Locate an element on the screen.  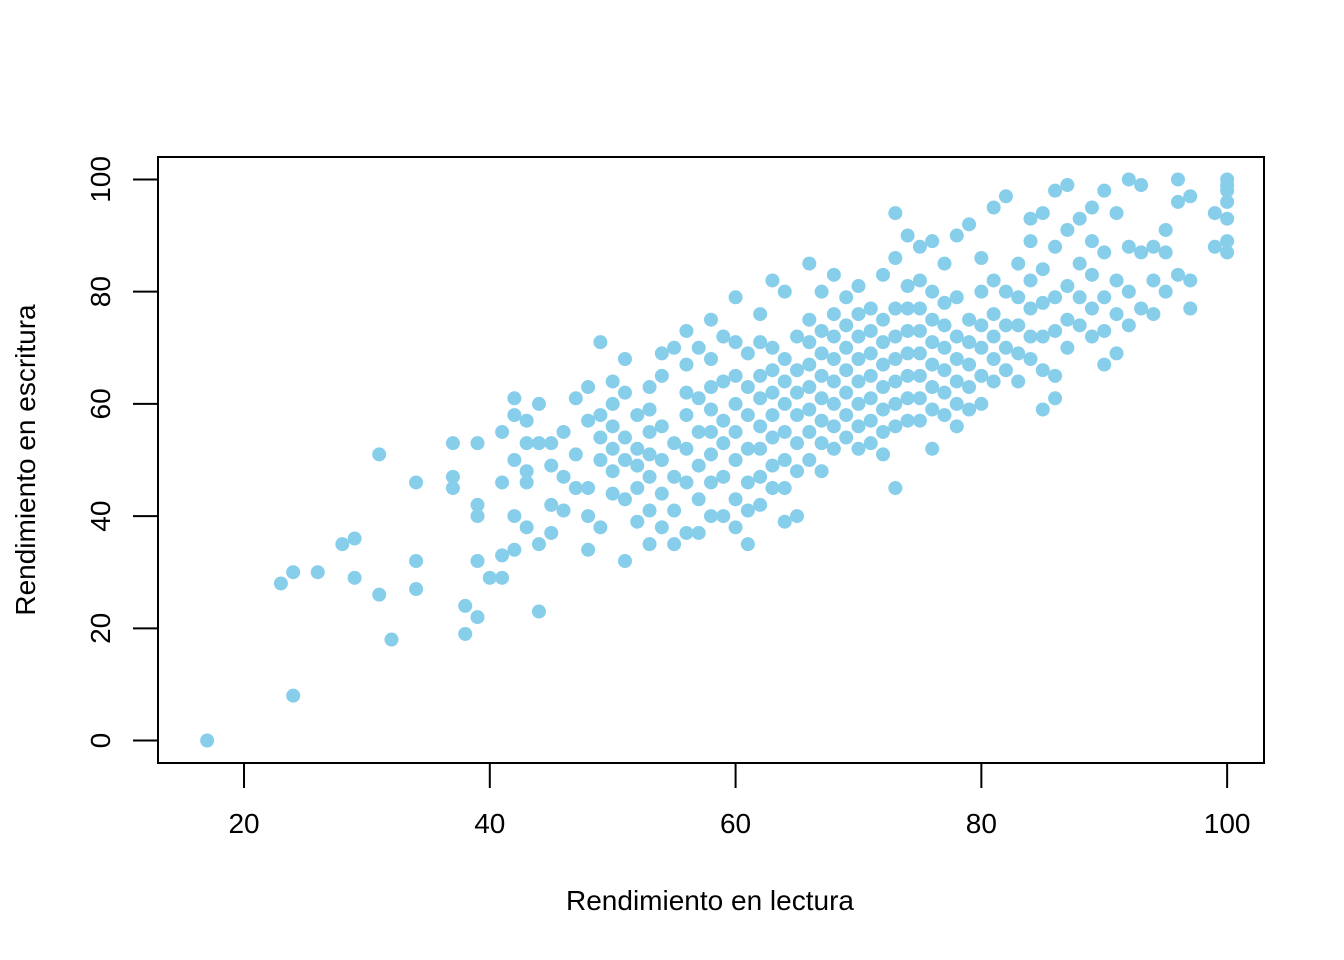
y-axis: 0 20 40 60 80 100 is located at coordinates (122, 452).